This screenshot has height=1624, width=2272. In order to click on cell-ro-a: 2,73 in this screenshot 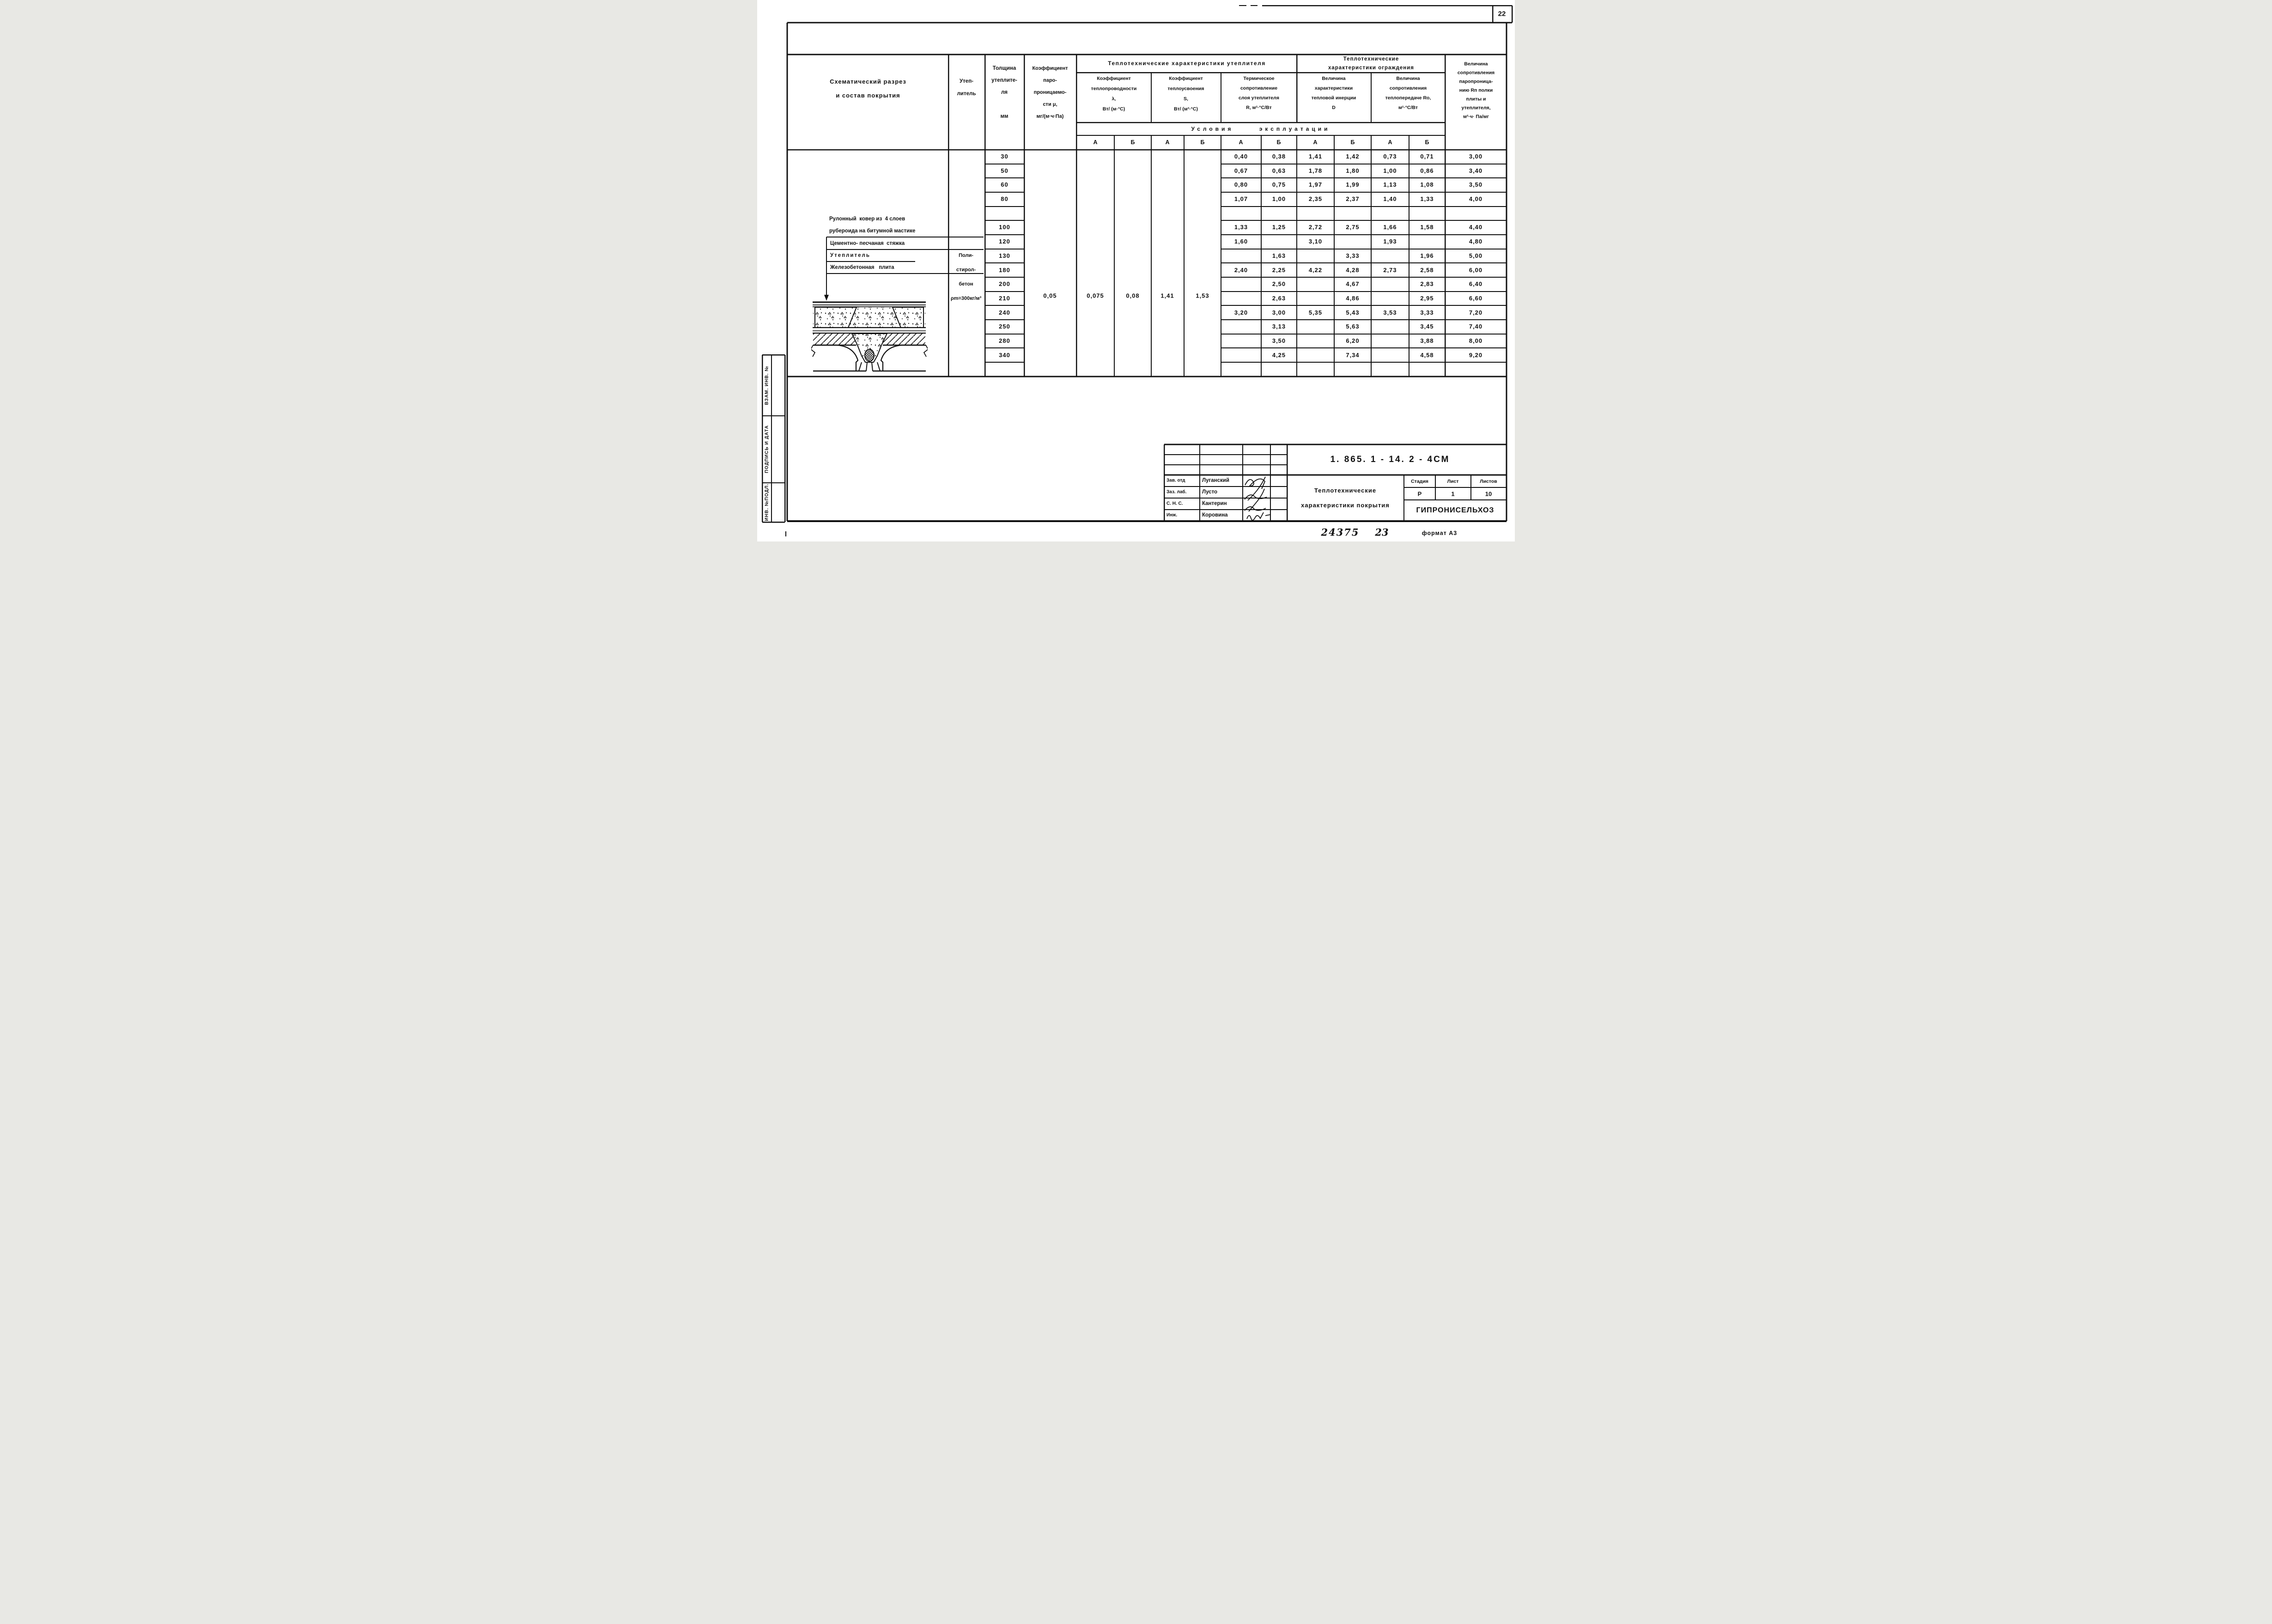, I will do `click(1390, 270)`.